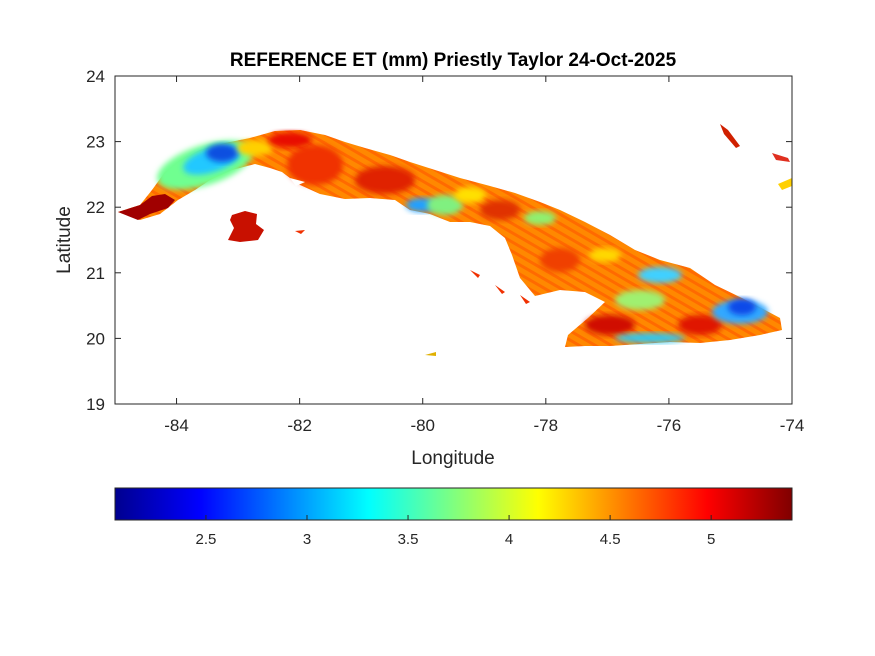  Describe the element at coordinates (452, 458) in the screenshot. I see `x-axis-label: Longitude` at that location.